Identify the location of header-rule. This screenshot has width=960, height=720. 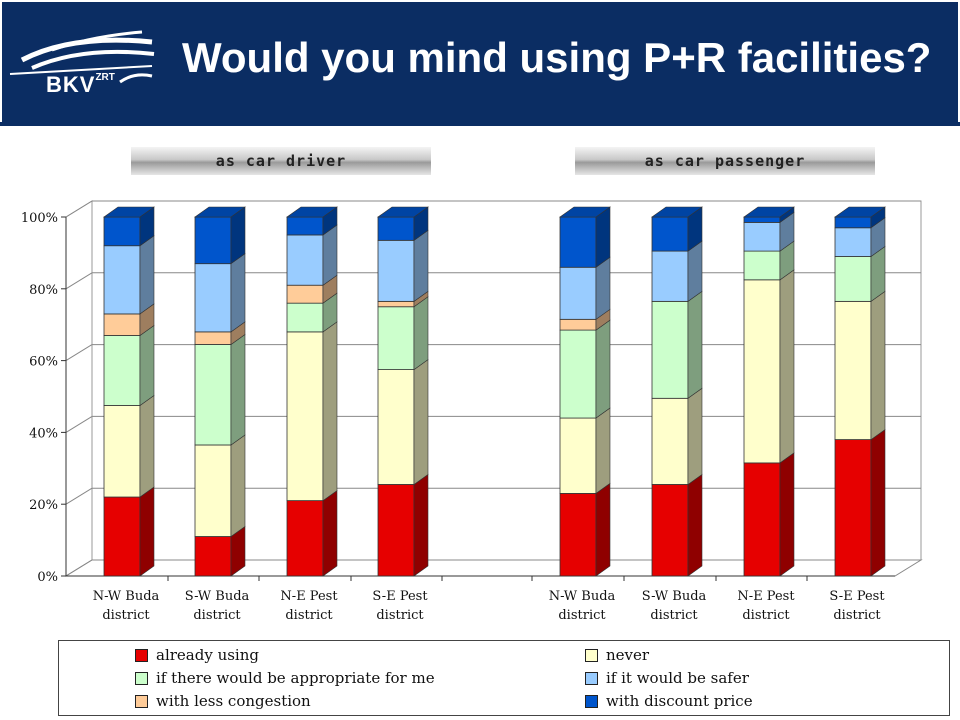
(480, 124).